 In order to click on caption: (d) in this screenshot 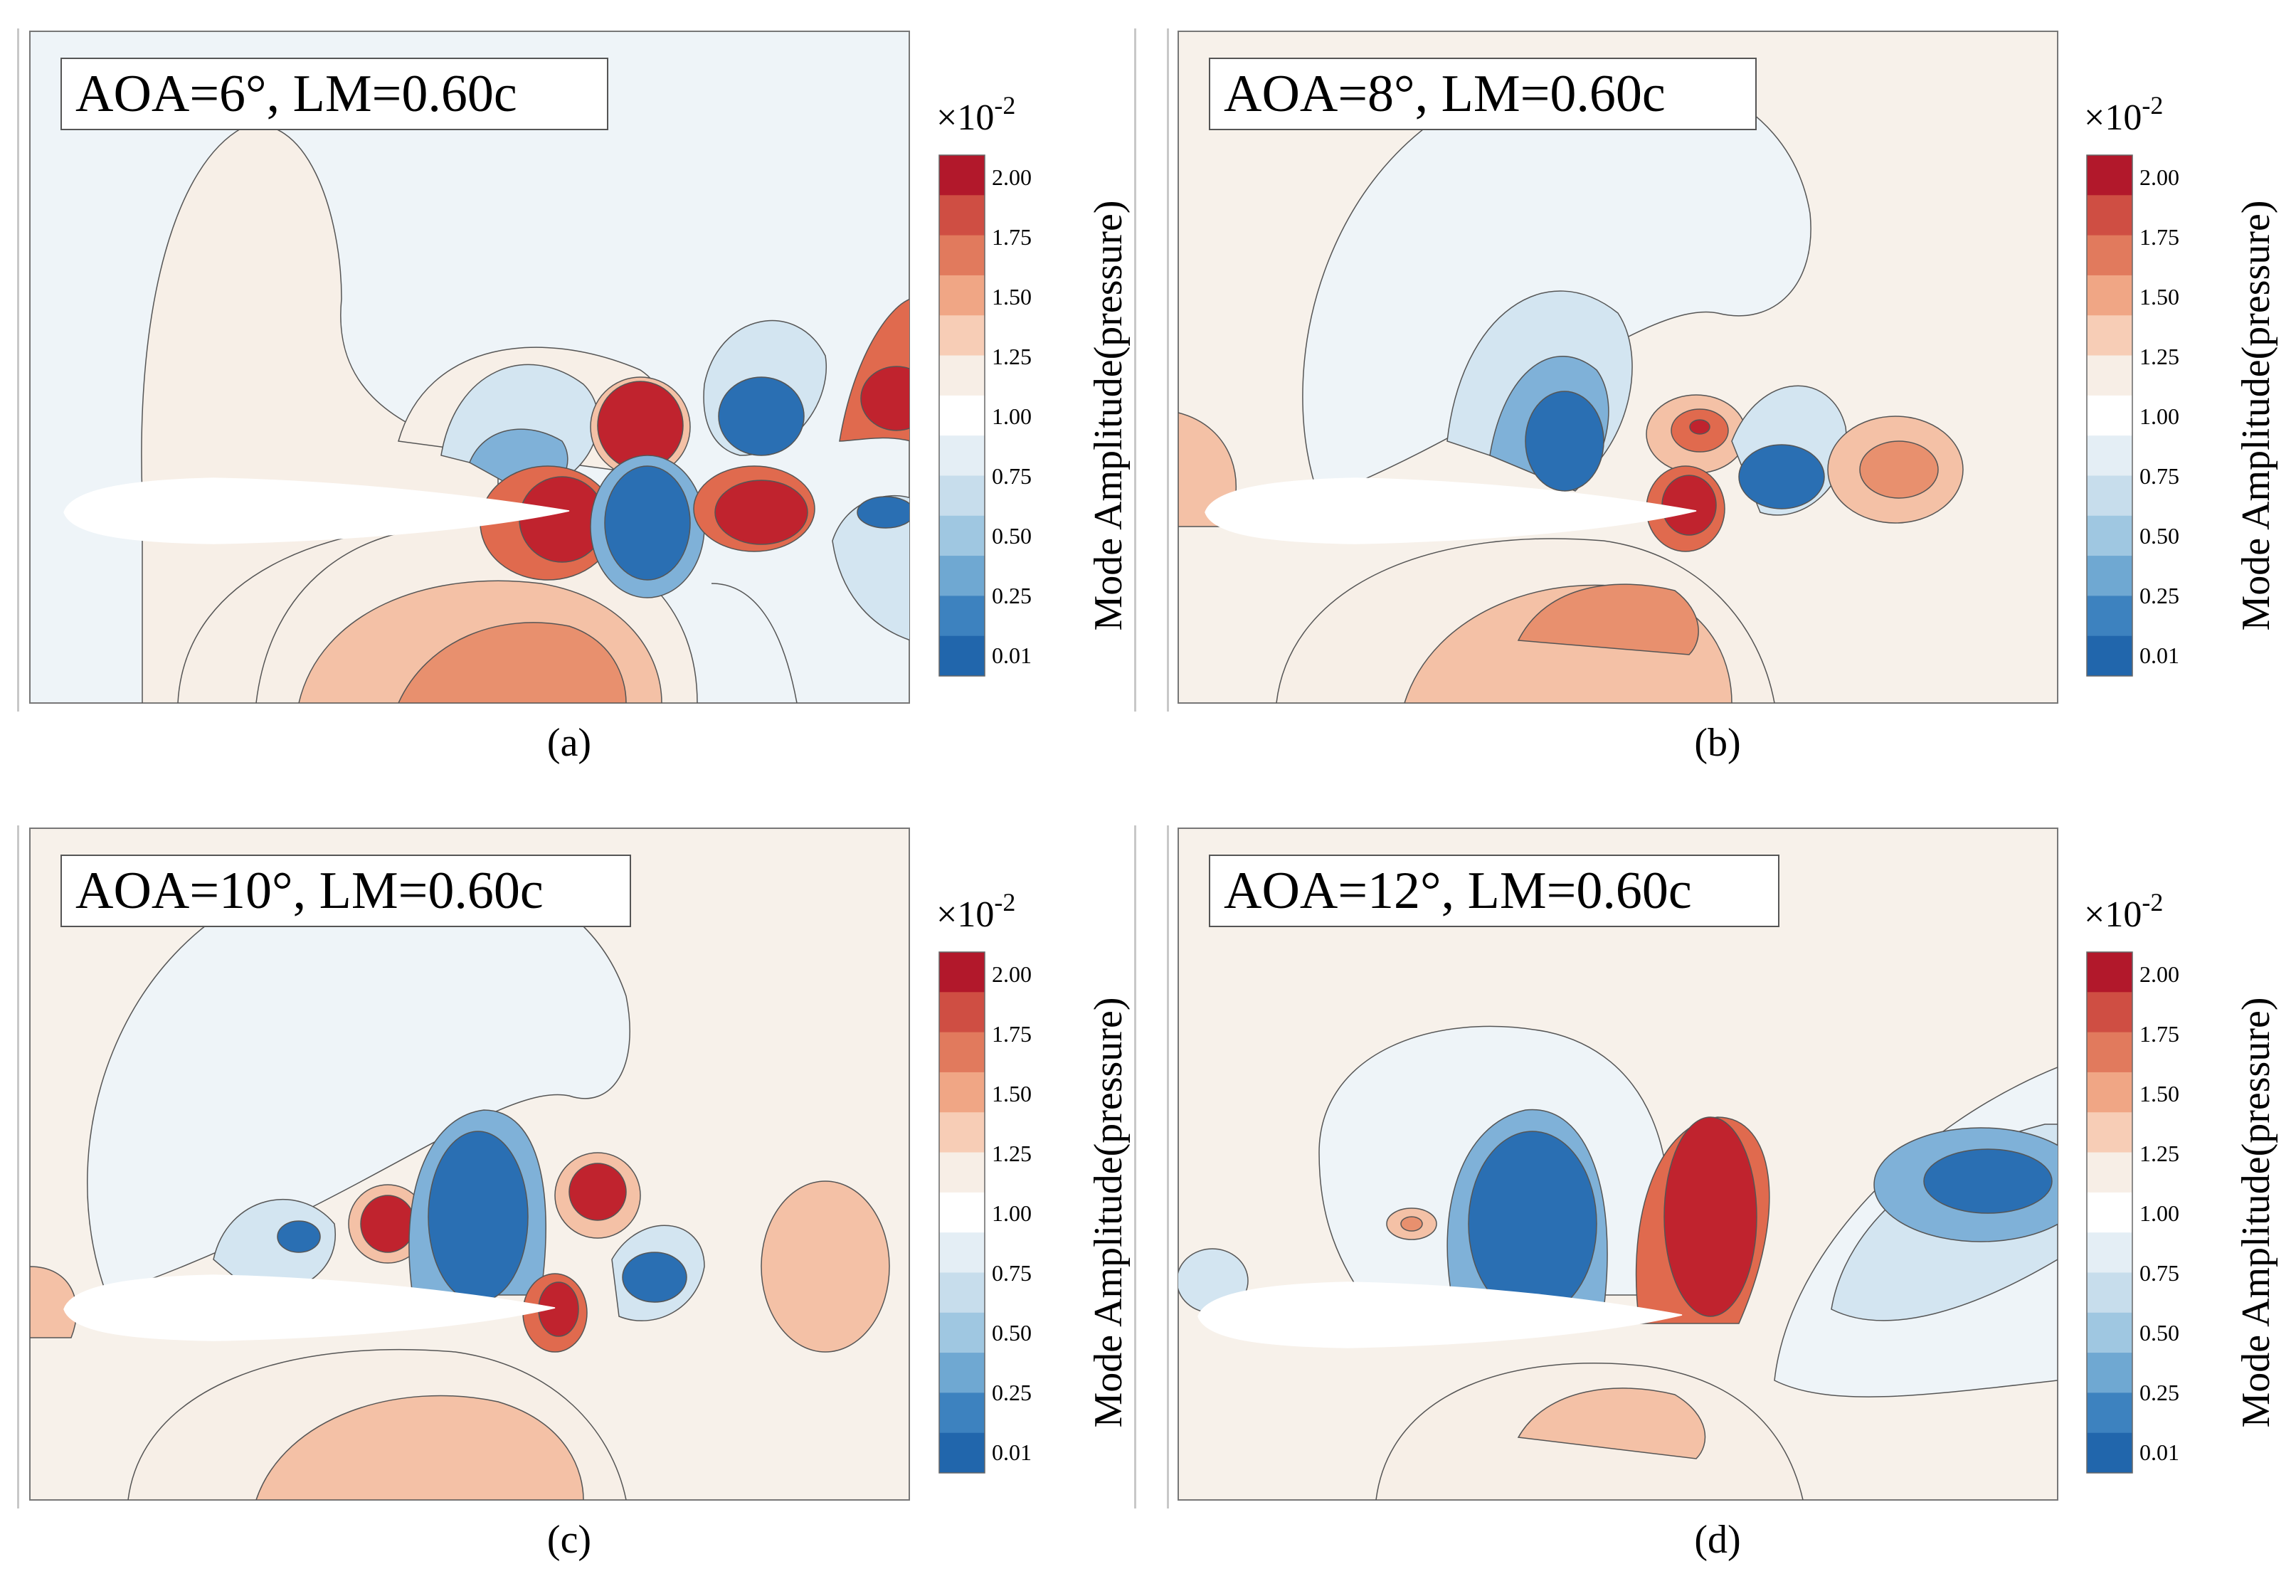, I will do `click(1717, 1540)`.